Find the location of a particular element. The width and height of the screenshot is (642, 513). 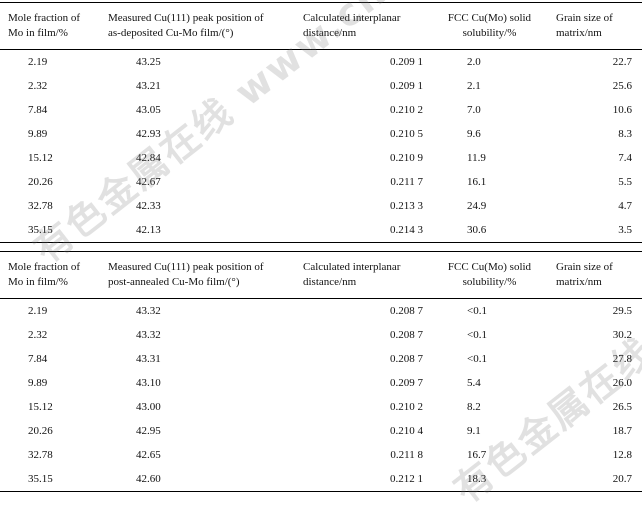

cell-grain-size: 18.7 is located at coordinates (622, 431).